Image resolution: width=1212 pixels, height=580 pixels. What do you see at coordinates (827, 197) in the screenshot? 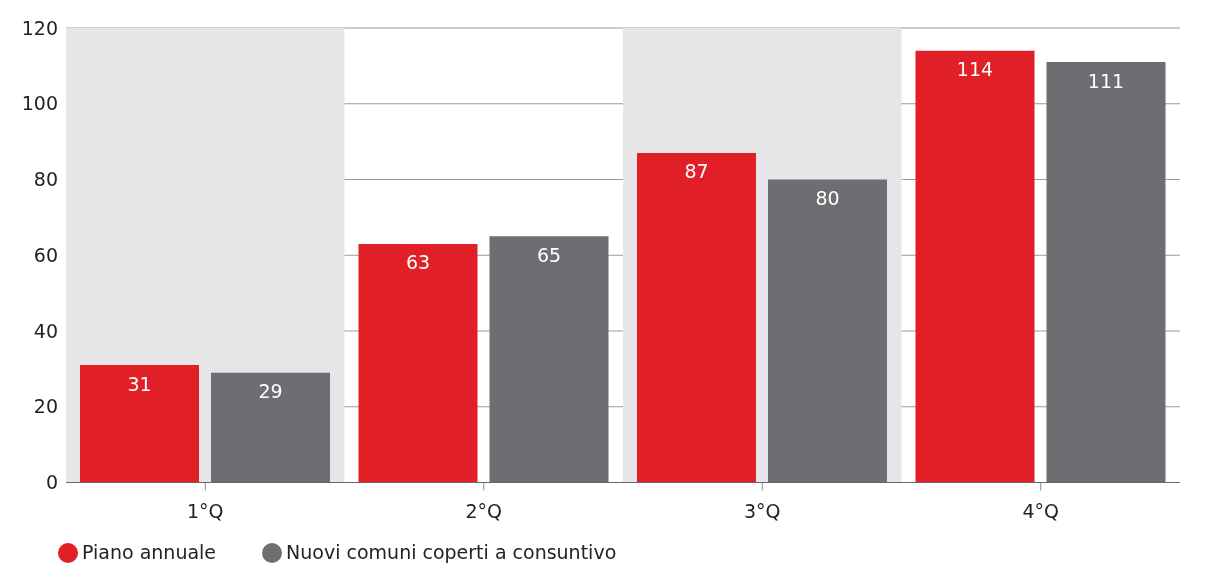
I see `data-label: 80` at bounding box center [827, 197].